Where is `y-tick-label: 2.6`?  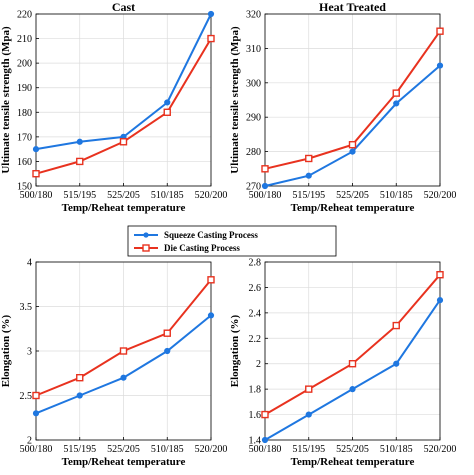
y-tick-label: 2.6 is located at coordinates (255, 288).